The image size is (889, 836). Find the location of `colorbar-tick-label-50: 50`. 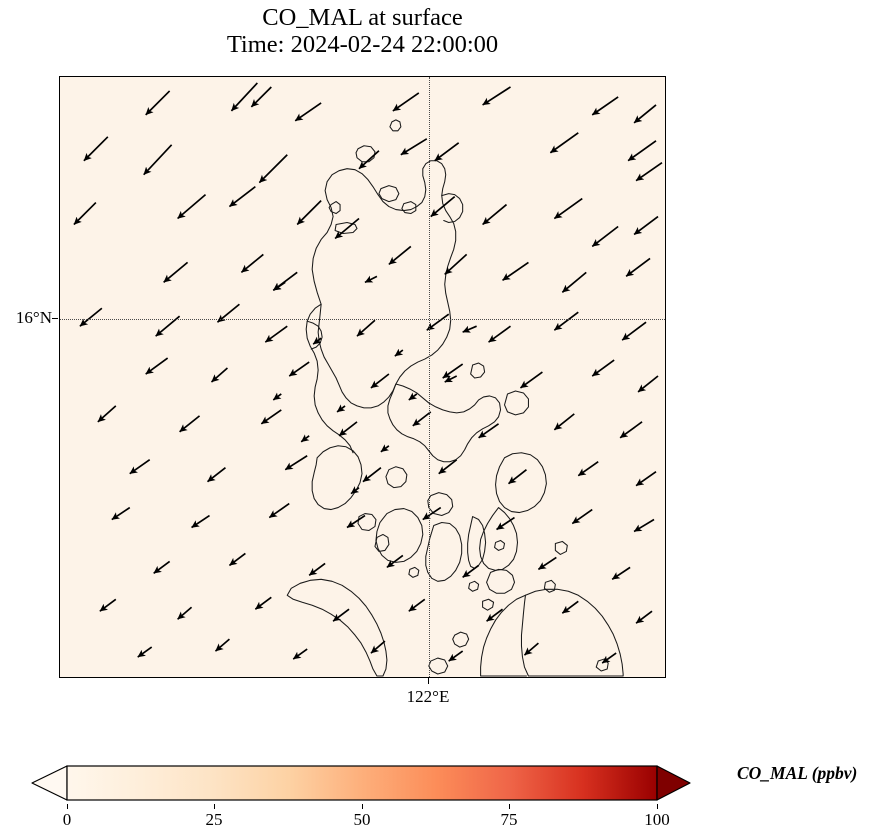

colorbar-tick-label-50: 50 is located at coordinates (362, 819).